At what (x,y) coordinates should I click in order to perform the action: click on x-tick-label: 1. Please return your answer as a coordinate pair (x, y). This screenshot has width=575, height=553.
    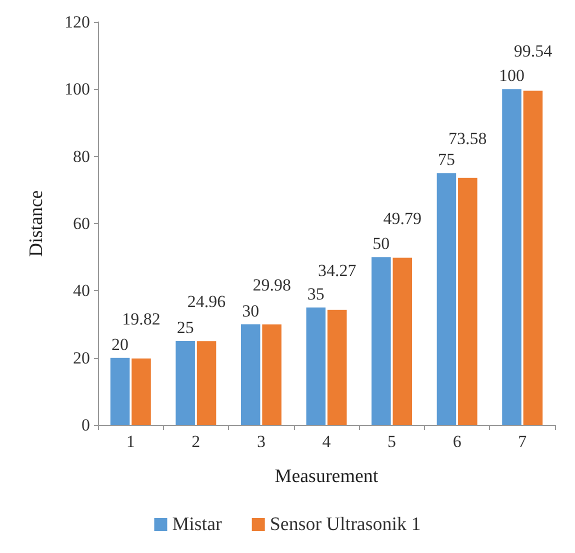
    Looking at the image, I should click on (130, 441).